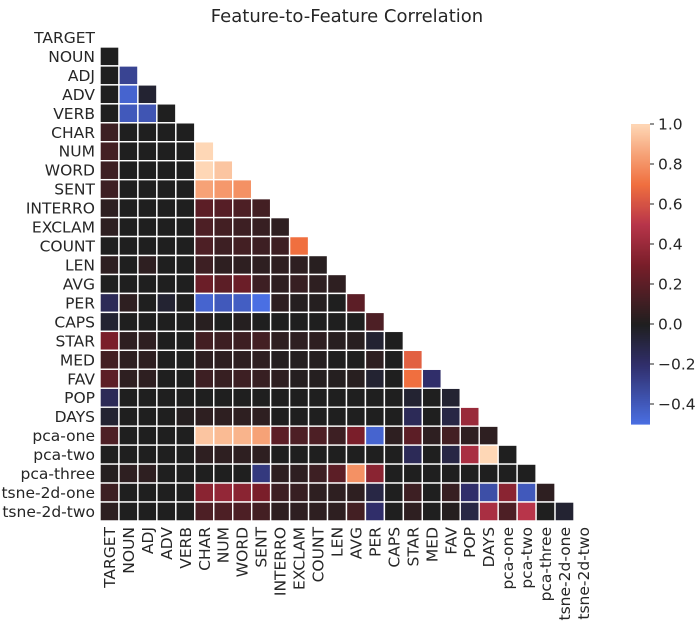 The image size is (697, 626). I want to click on row-label: ADV, so click(78, 95).